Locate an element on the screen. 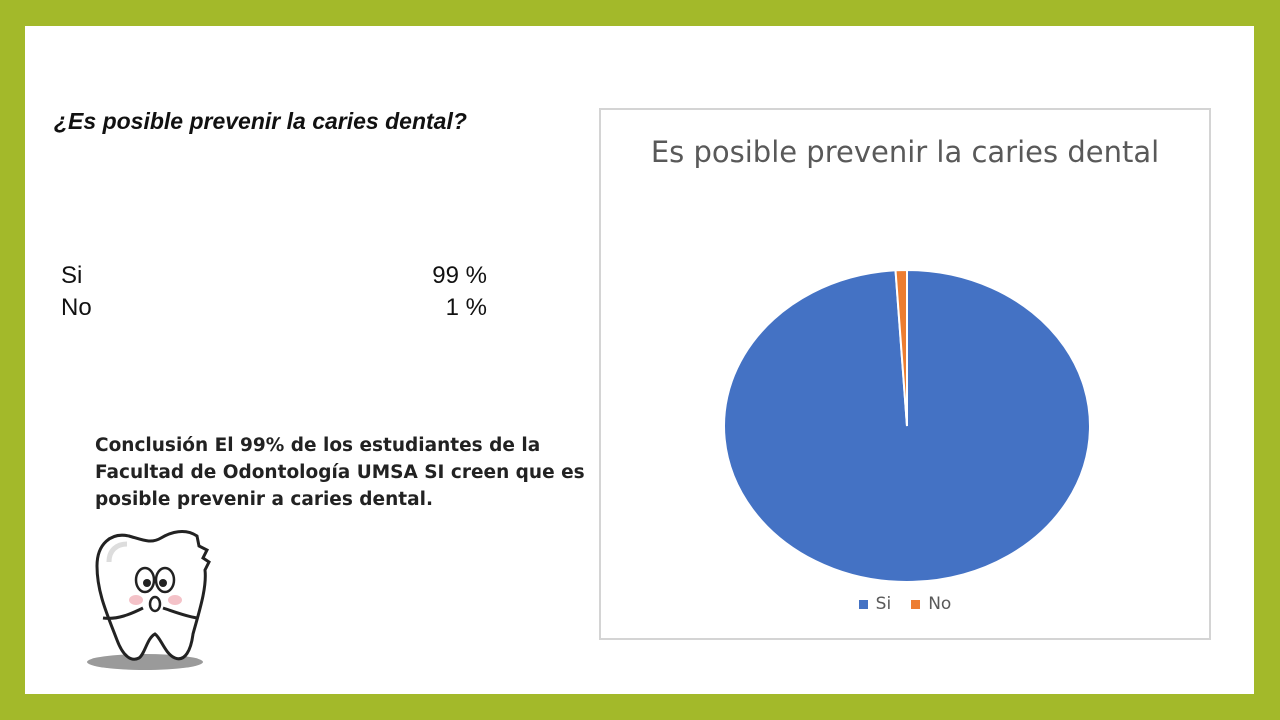 The image size is (1280, 720). legend-swatch-si is located at coordinates (863, 604).